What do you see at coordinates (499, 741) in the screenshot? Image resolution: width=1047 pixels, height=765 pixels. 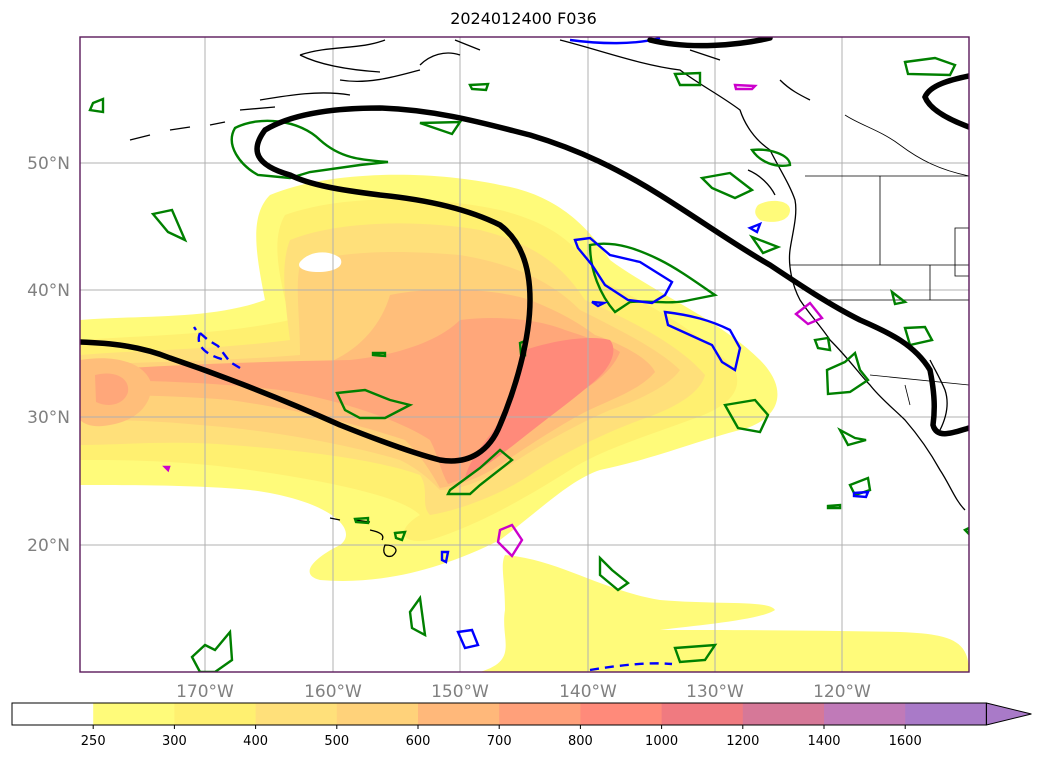 I see `colorbar-tick-label: 700` at bounding box center [499, 741].